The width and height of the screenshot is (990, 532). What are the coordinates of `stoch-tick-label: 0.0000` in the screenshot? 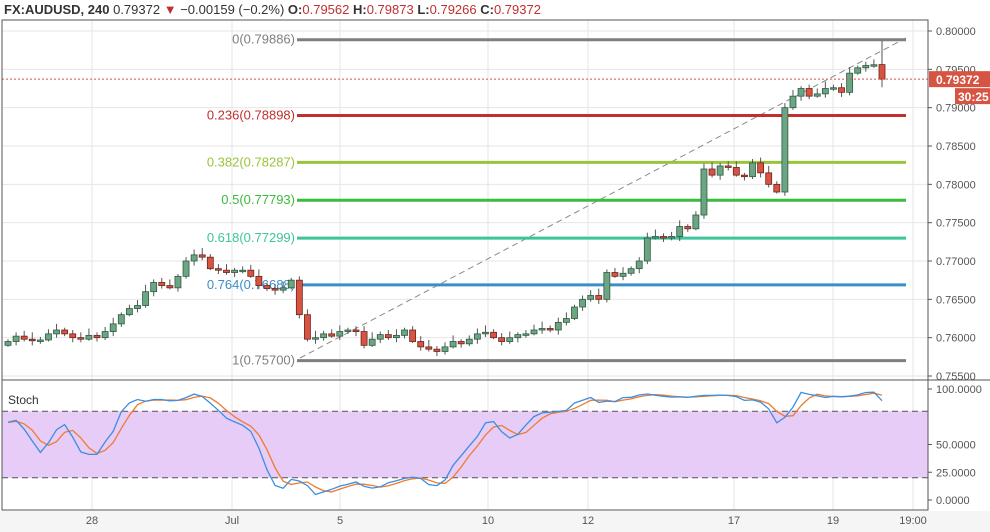 It's located at (953, 501).